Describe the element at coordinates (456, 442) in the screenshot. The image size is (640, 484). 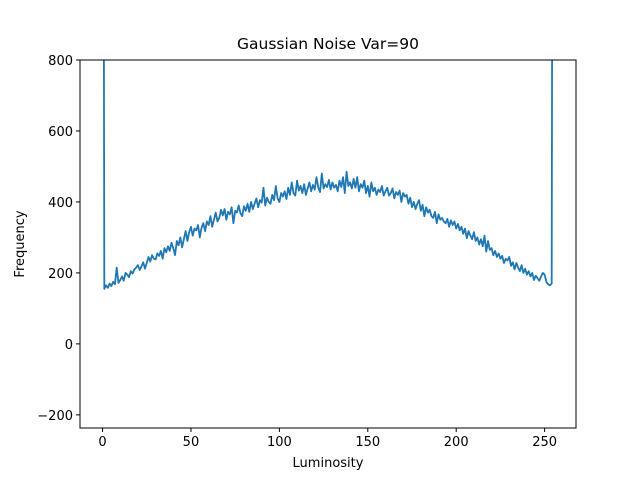
I see `x-tick-label: 200` at that location.